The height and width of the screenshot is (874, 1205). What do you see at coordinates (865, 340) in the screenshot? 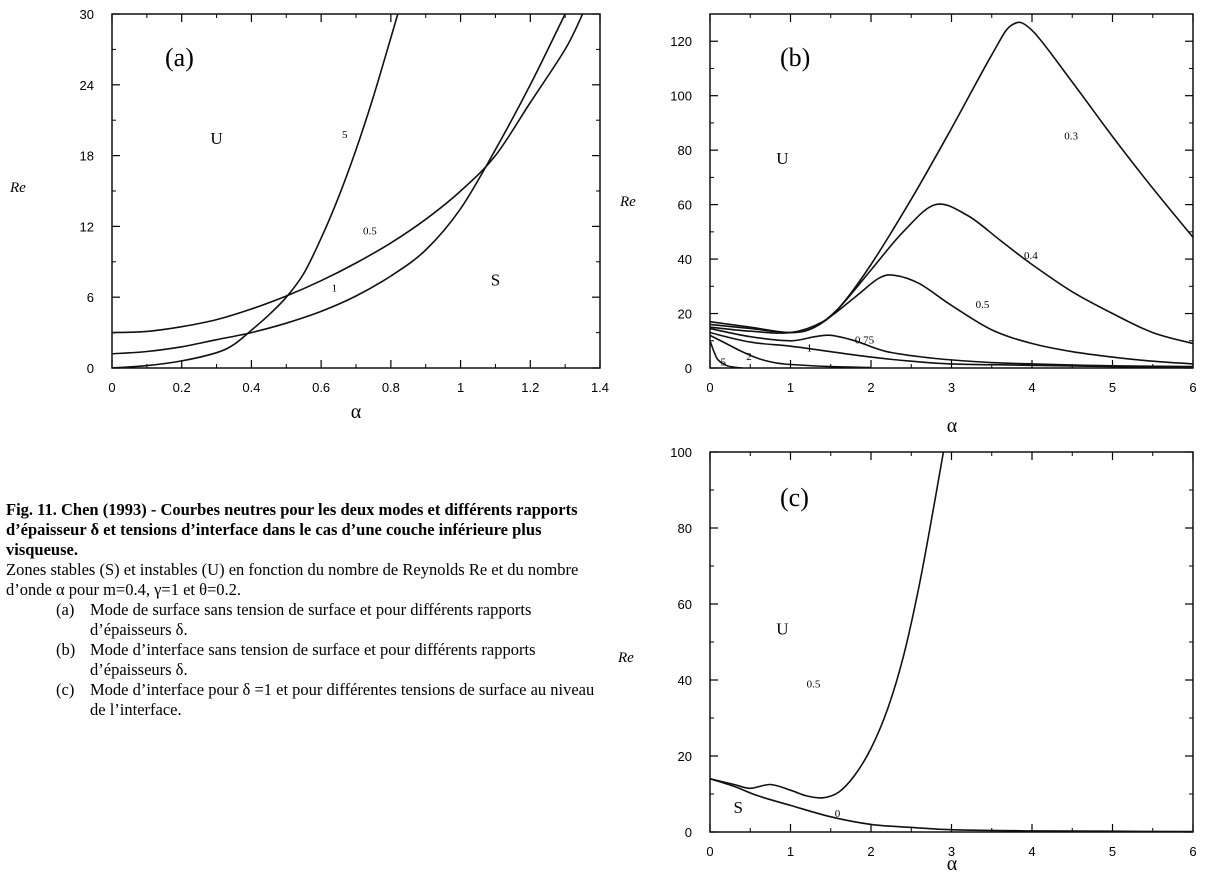
I see `series-label-0.75: 0.75` at bounding box center [865, 340].